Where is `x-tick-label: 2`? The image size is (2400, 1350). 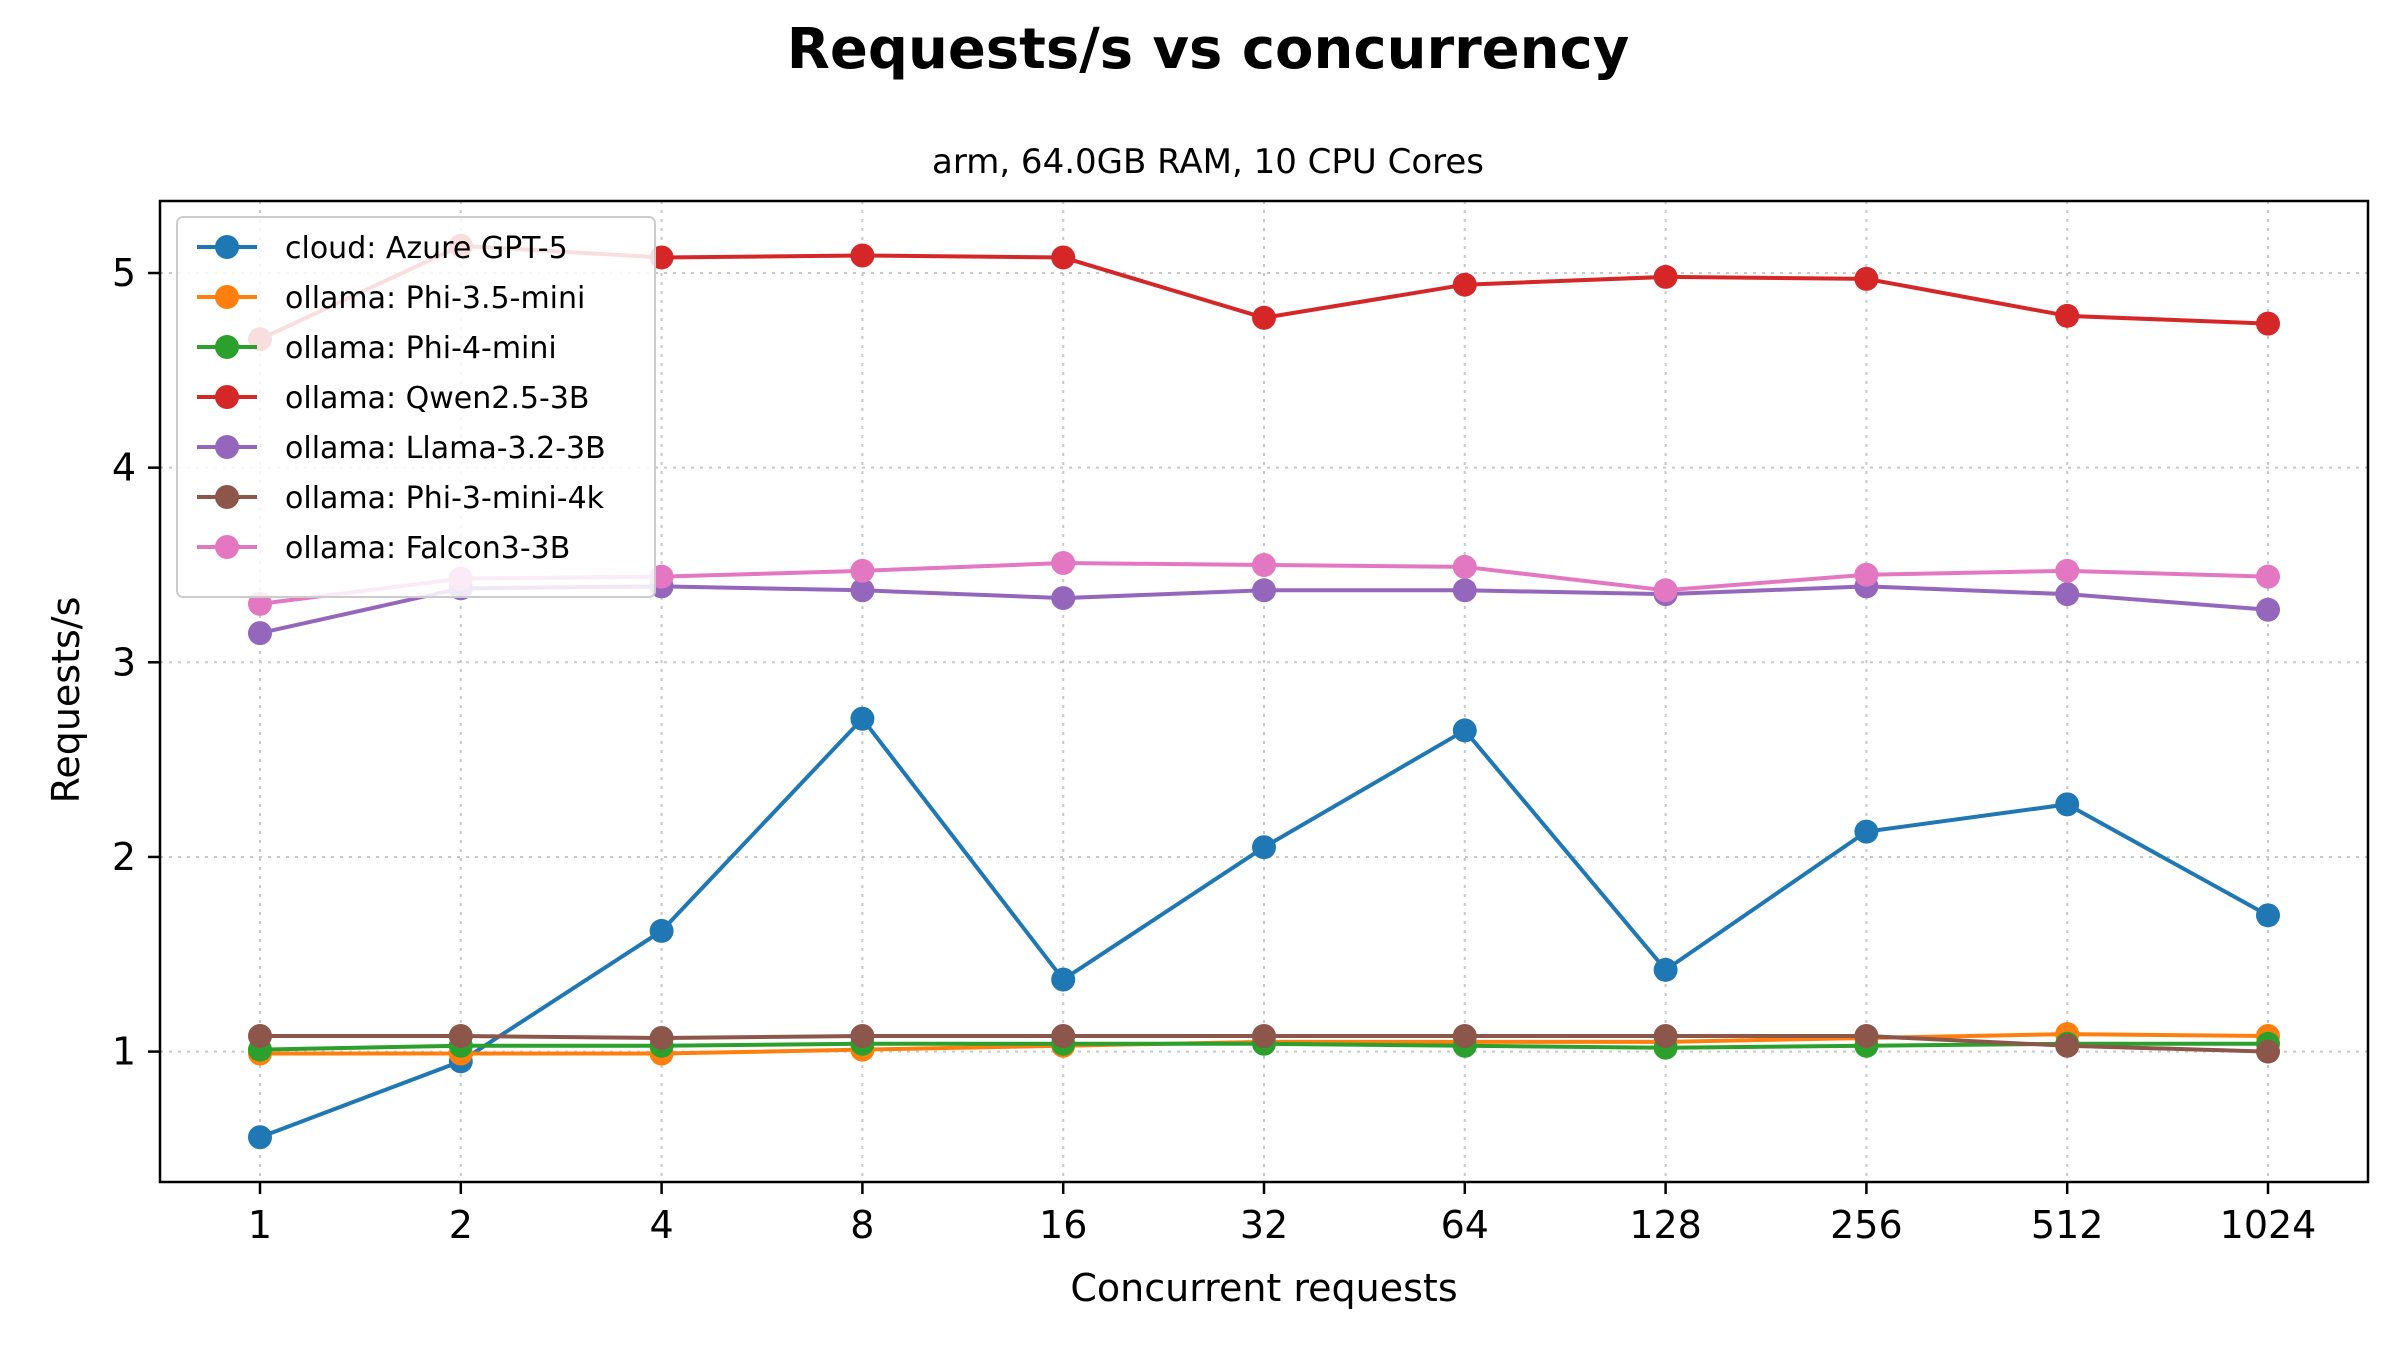
x-tick-label: 2 is located at coordinates (461, 1225).